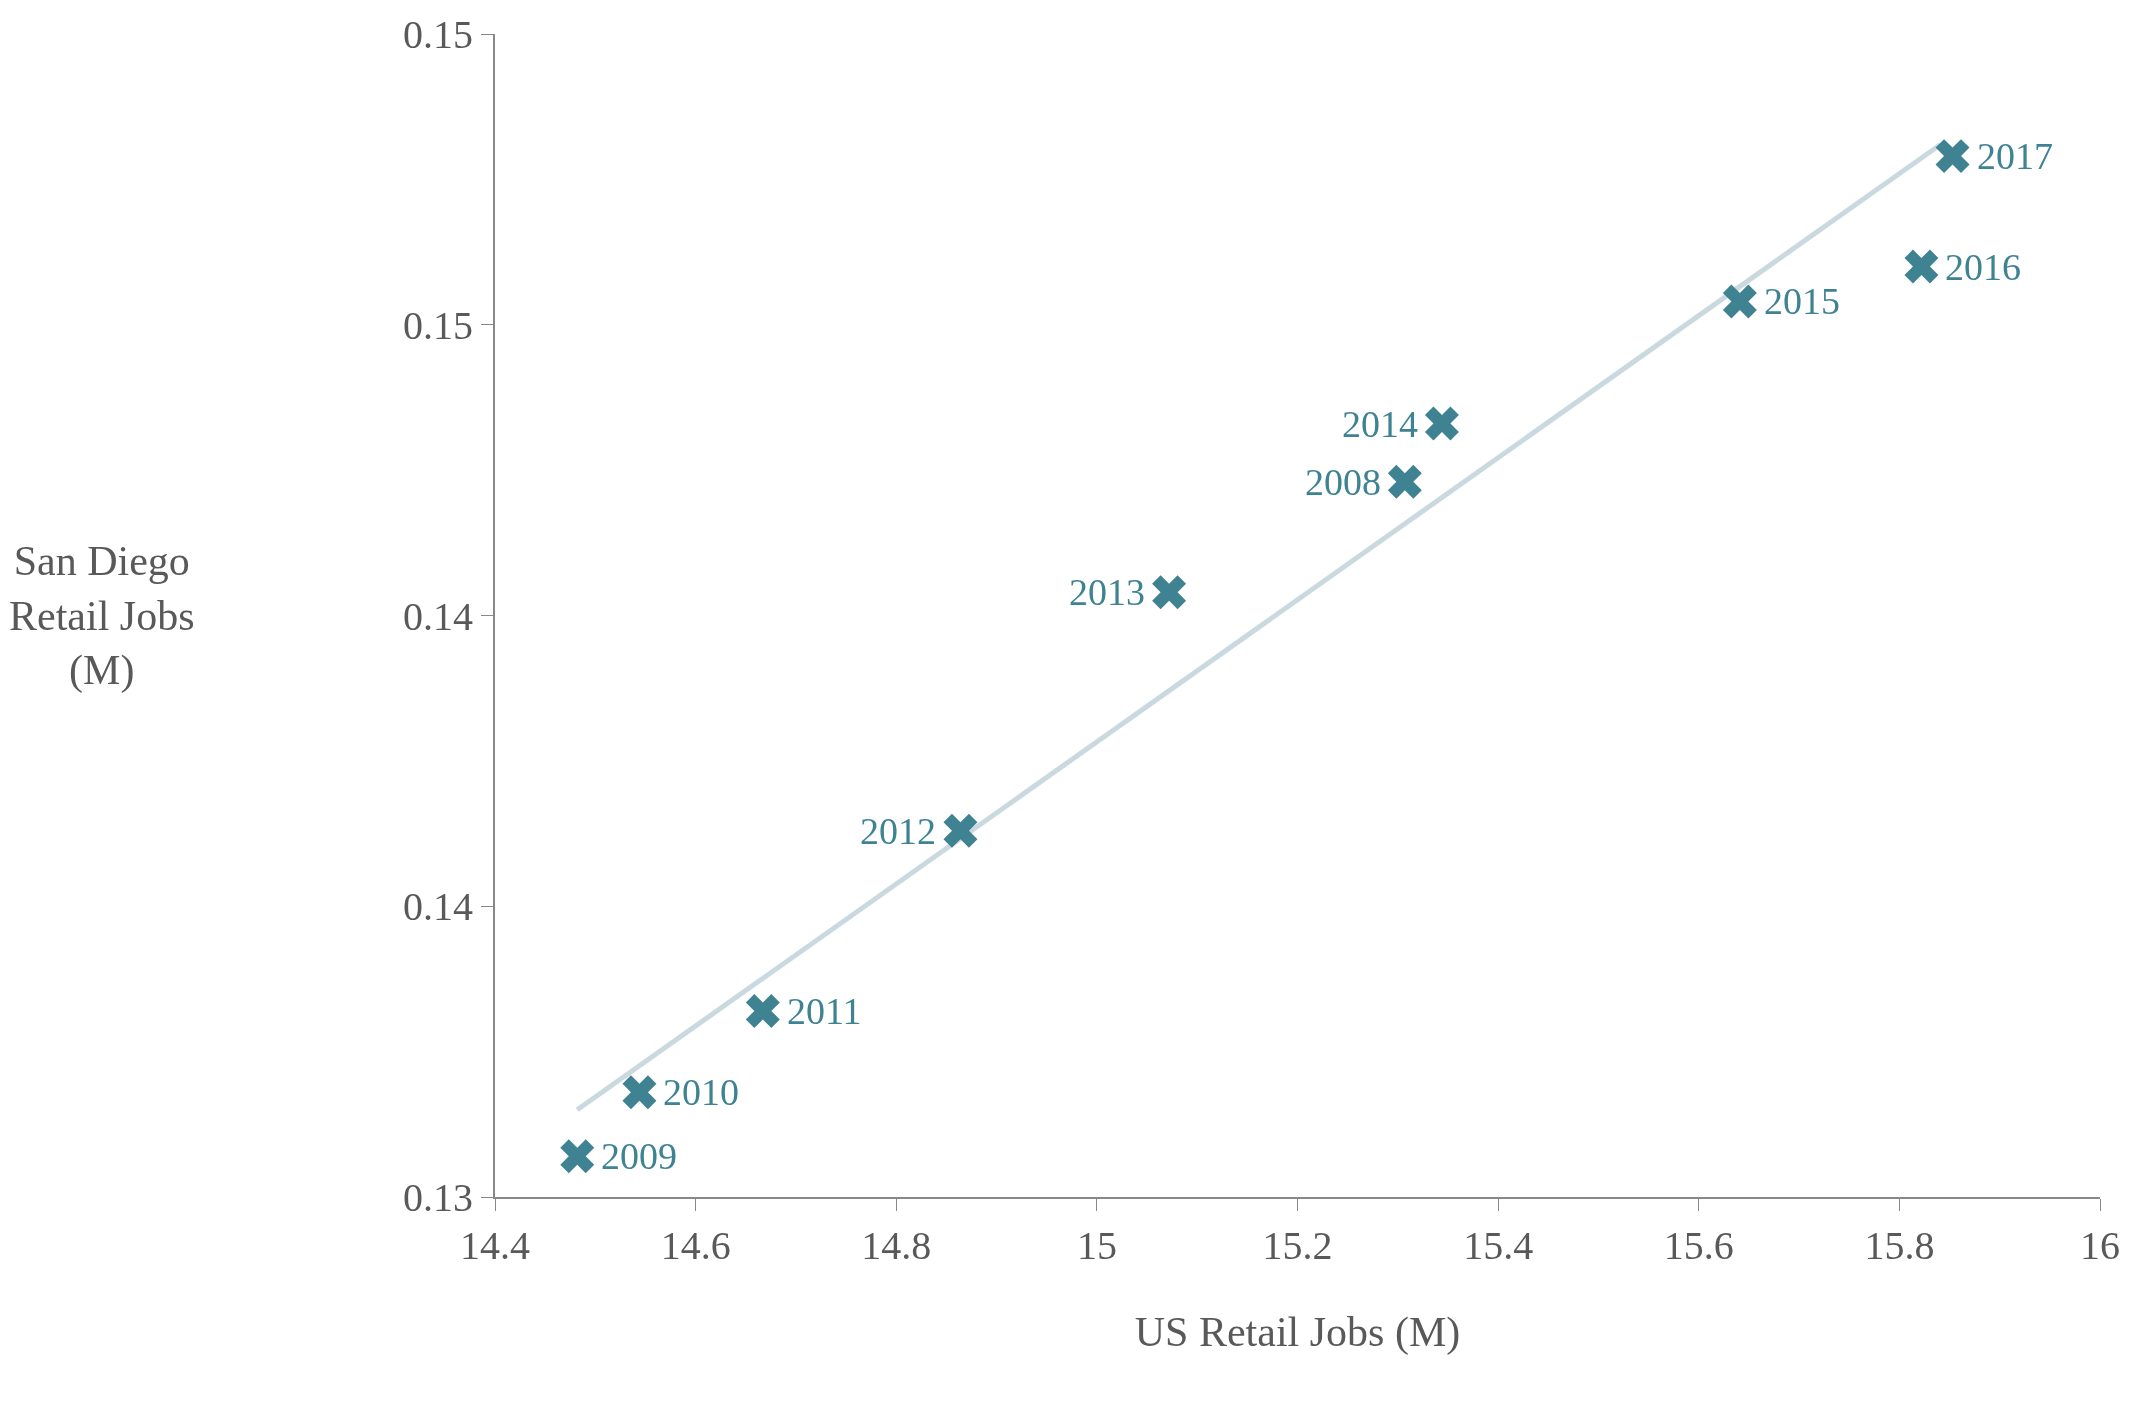 Image resolution: width=2140 pixels, height=1423 pixels. Describe the element at coordinates (1343, 482) in the screenshot. I see `annotation: 2008` at that location.